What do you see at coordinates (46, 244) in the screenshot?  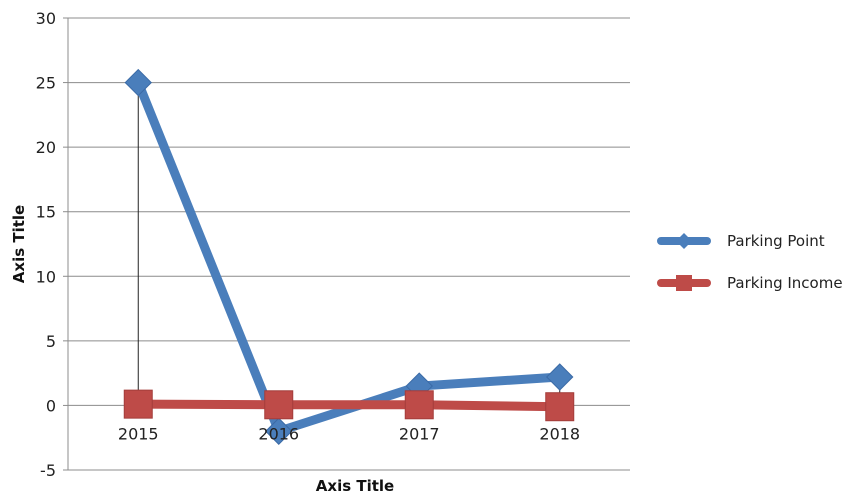 I see `y-axis-tick-labels: -5 0 5 10 15 20 25 30` at bounding box center [46, 244].